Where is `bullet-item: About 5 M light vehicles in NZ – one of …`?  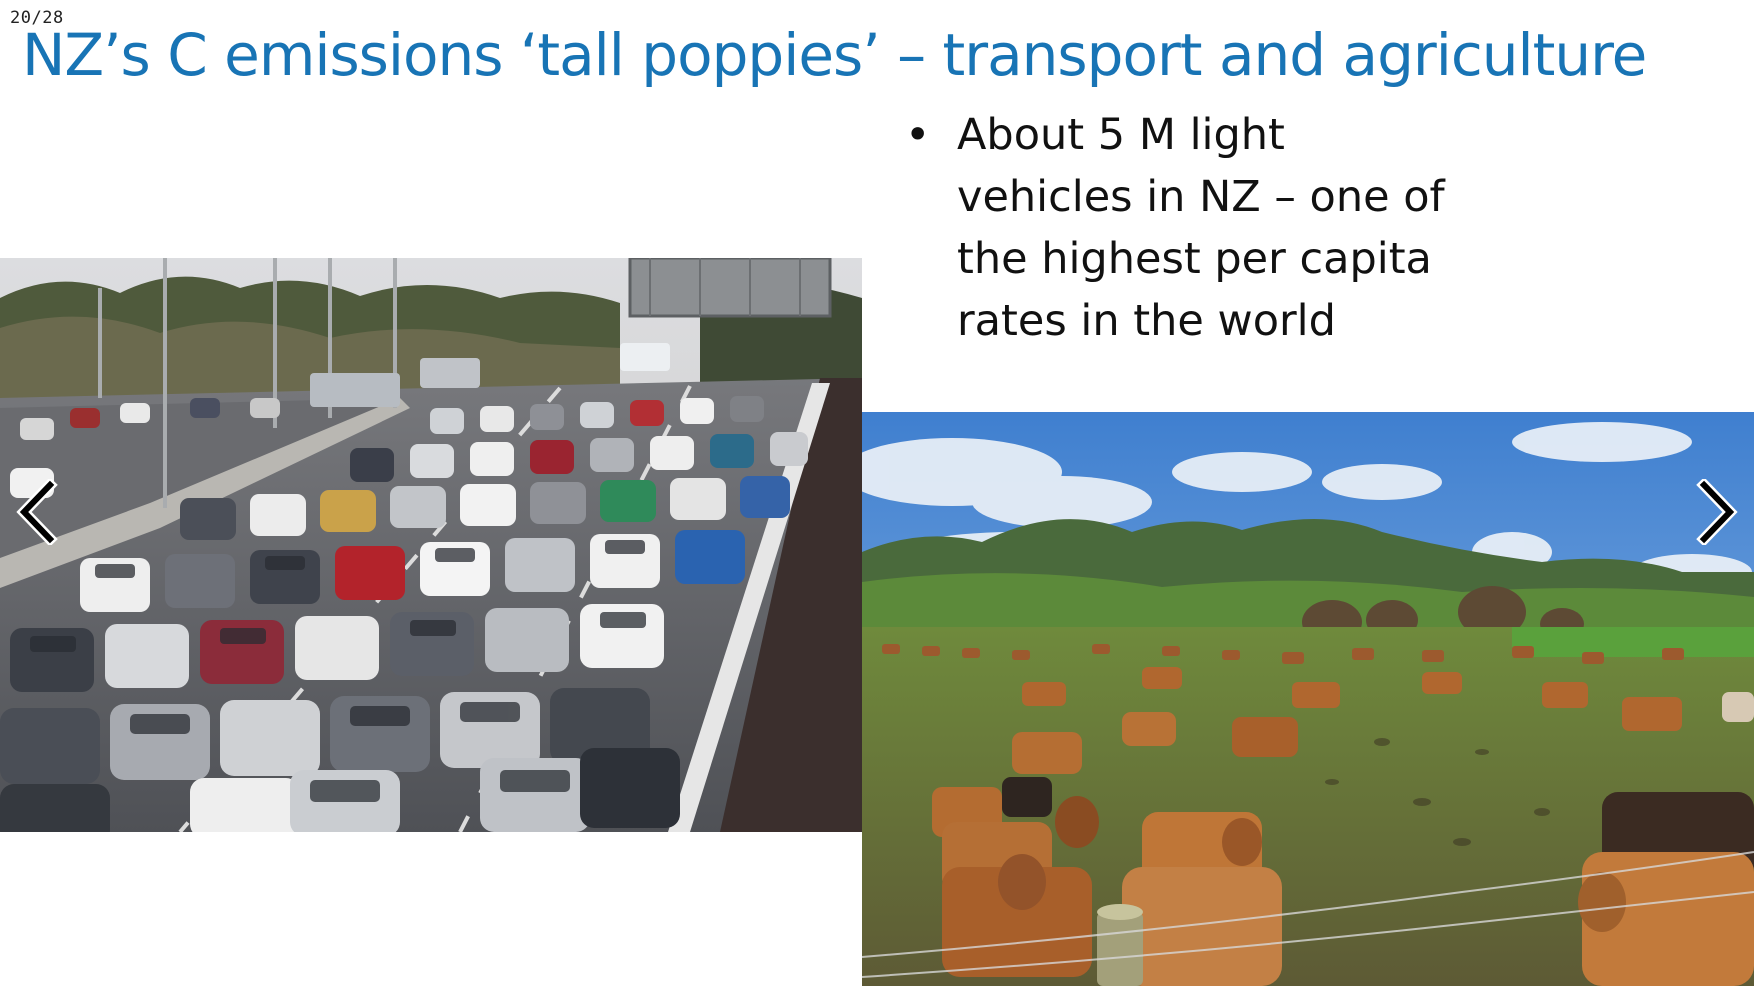
bullet-item: About 5 M light vehicles in NZ – one of … is located at coordinates (1185, 228).